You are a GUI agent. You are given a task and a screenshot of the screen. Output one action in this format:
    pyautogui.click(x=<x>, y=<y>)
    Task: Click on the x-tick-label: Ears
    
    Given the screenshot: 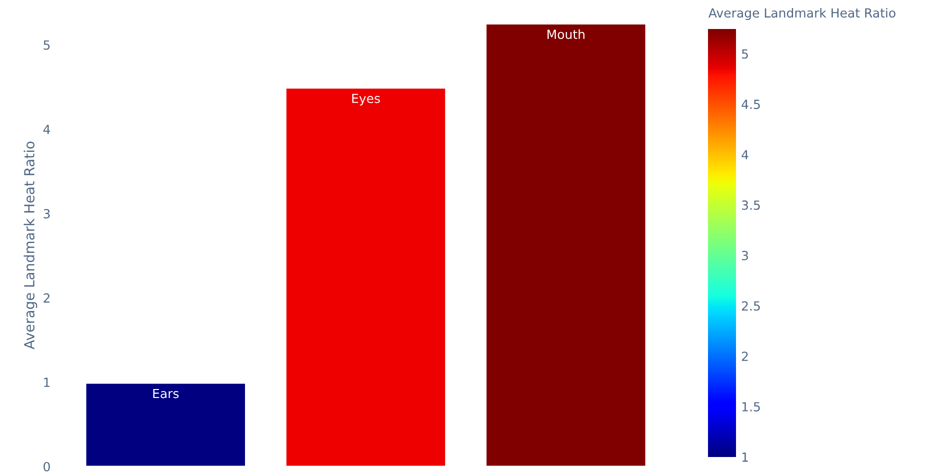 What is the action you would take?
    pyautogui.click(x=166, y=393)
    